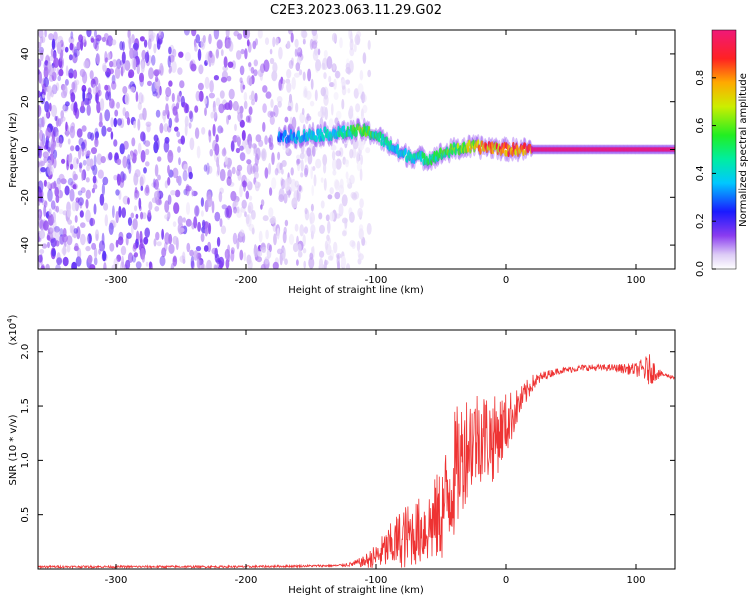  I want to click on y-tick-label: 0.5, so click(25, 515).